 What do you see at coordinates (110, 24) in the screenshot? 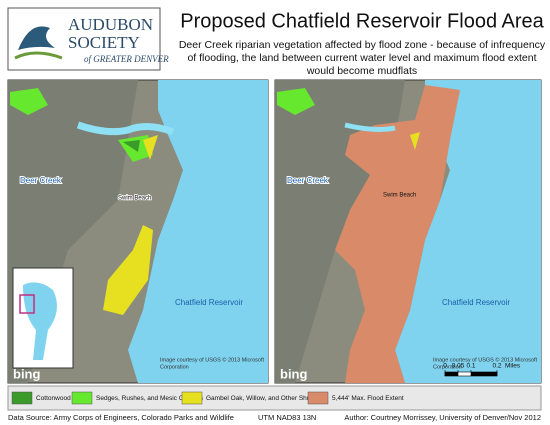
I see `logo-text: AUDUBON` at bounding box center [110, 24].